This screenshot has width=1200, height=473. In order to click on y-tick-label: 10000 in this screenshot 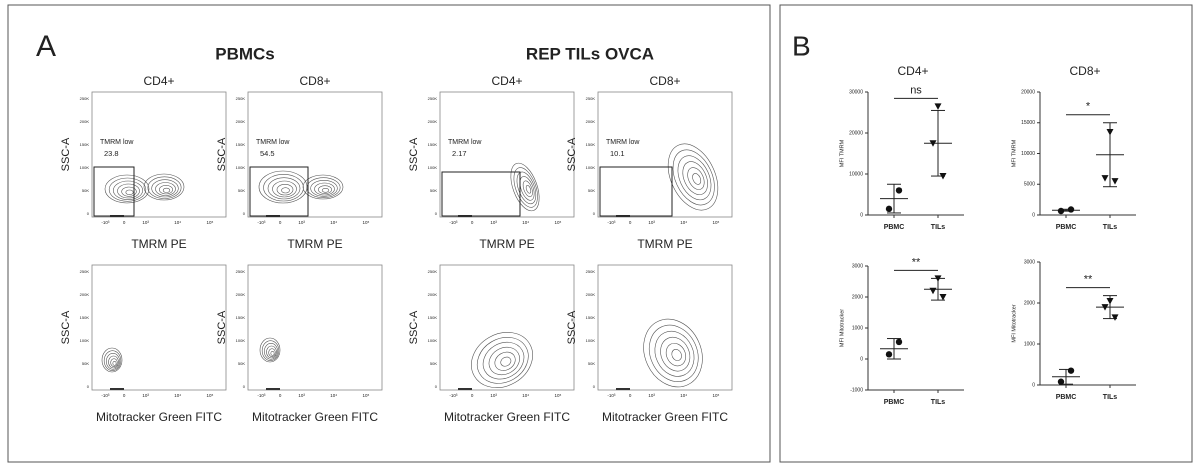, I will do `click(1028, 154)`.